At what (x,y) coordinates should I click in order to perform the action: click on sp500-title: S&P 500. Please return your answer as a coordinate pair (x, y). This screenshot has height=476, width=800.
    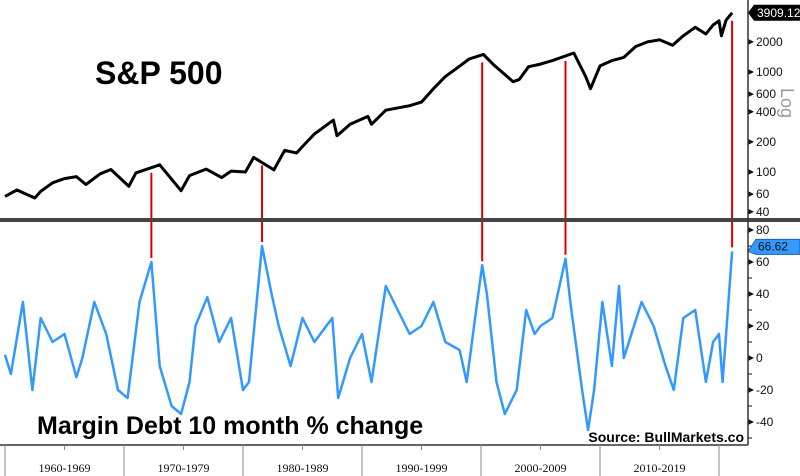
    Looking at the image, I should click on (159, 73).